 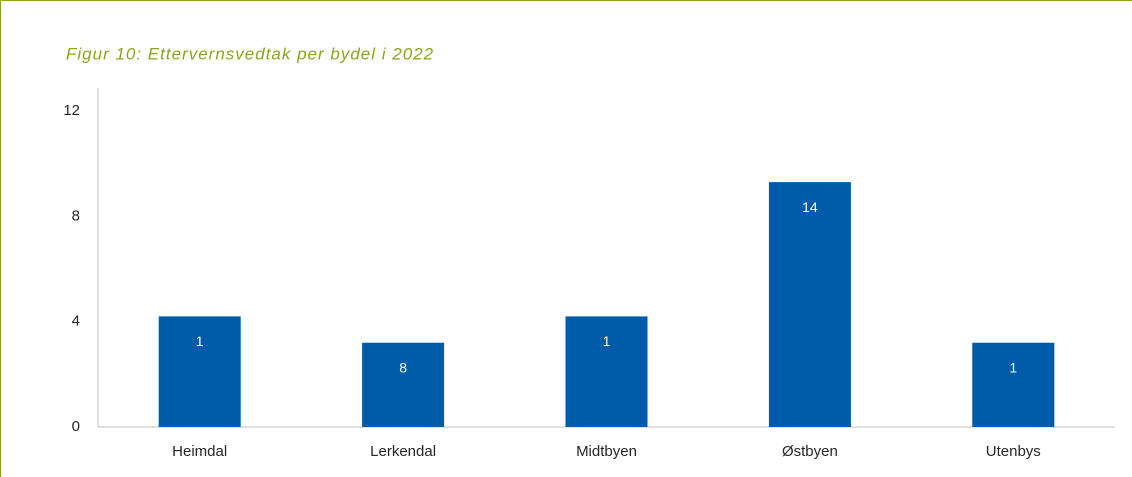 What do you see at coordinates (606, 451) in the screenshot?
I see `x-tick-label: Midtbyen` at bounding box center [606, 451].